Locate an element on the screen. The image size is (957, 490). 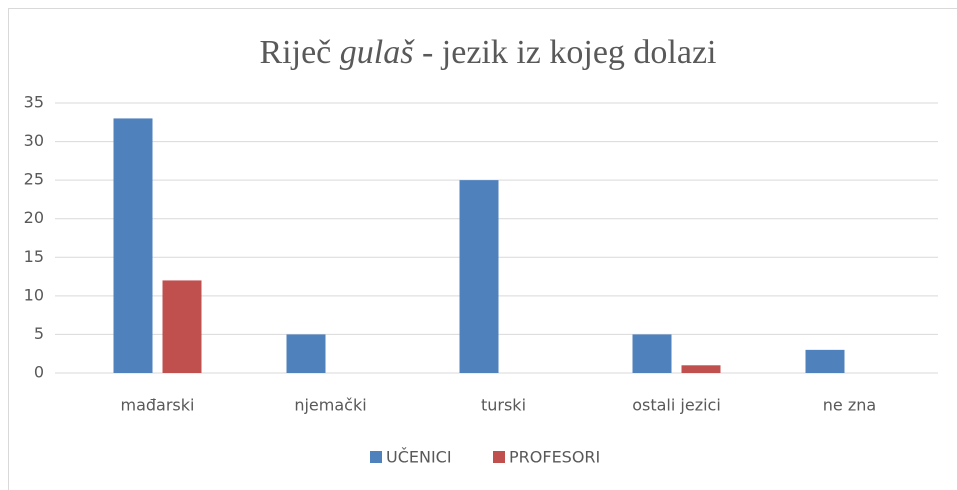
x-tick-label: njemački is located at coordinates (330, 405).